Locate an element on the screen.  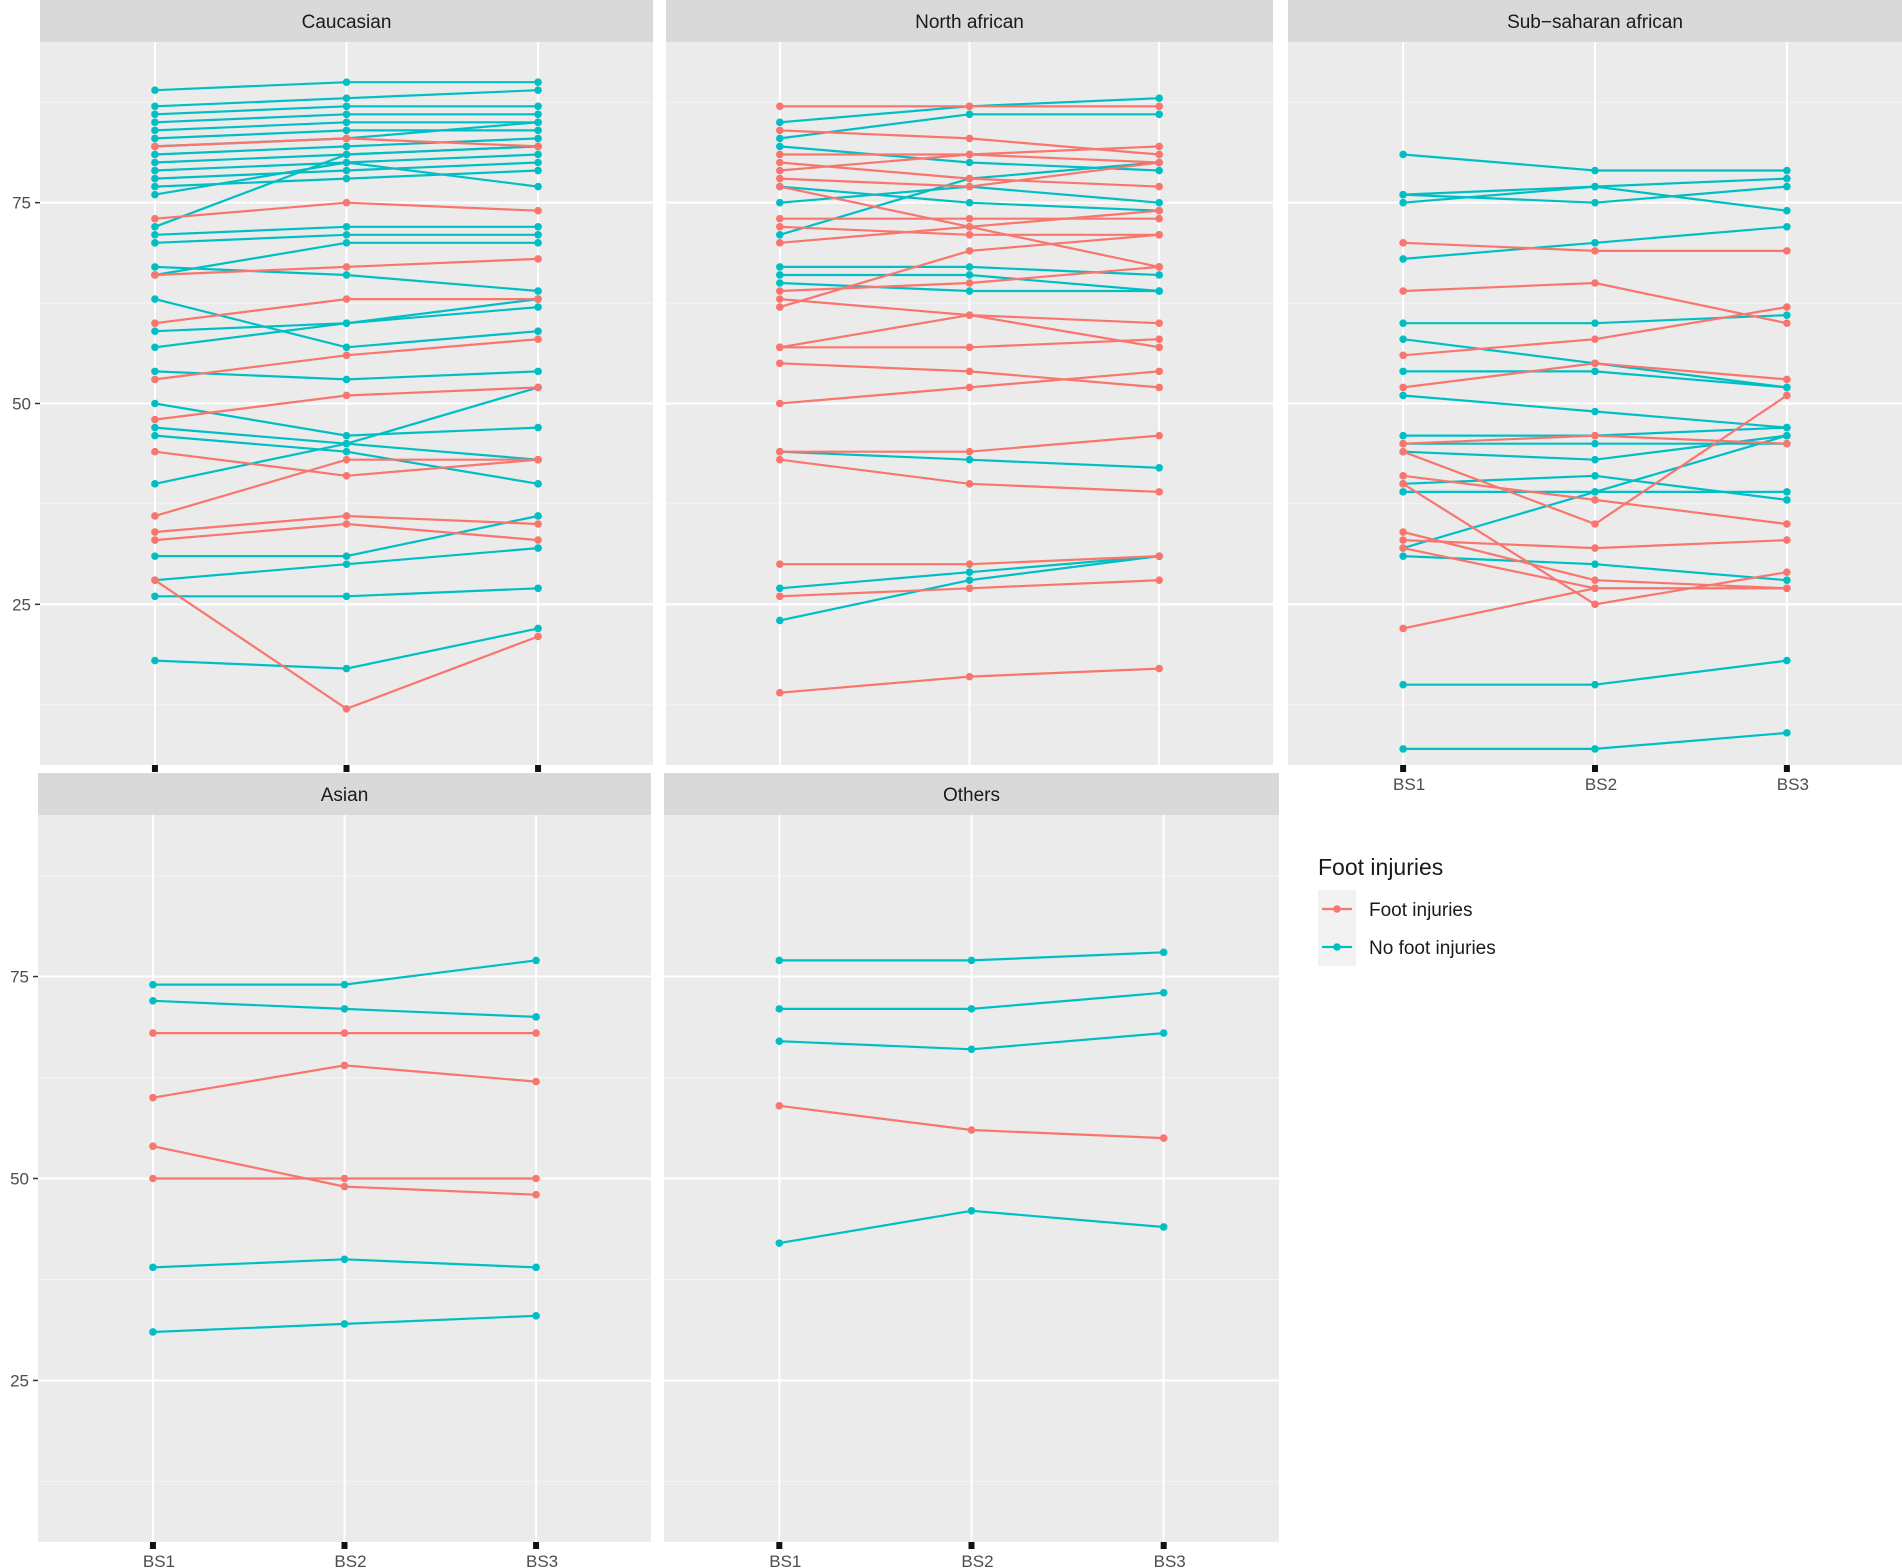
legend-entry-label: No foot injuries is located at coordinates (1432, 948).